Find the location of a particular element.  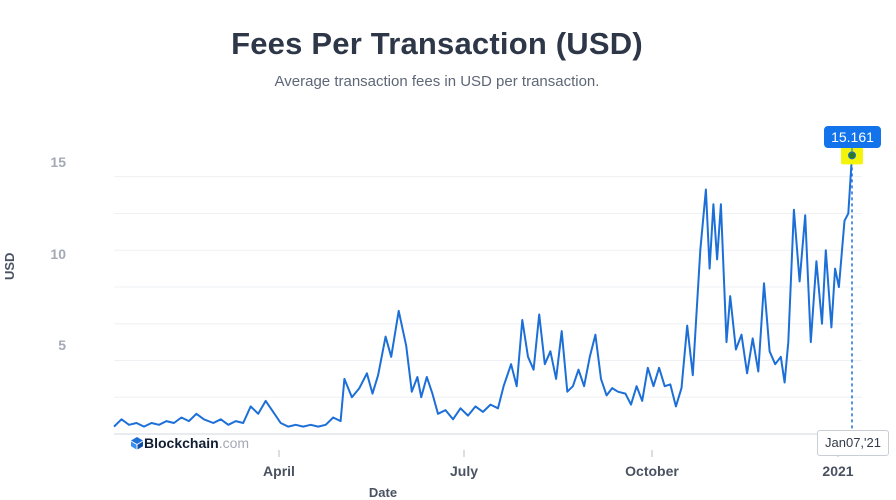

value-tooltip: 15.161 is located at coordinates (852, 137).